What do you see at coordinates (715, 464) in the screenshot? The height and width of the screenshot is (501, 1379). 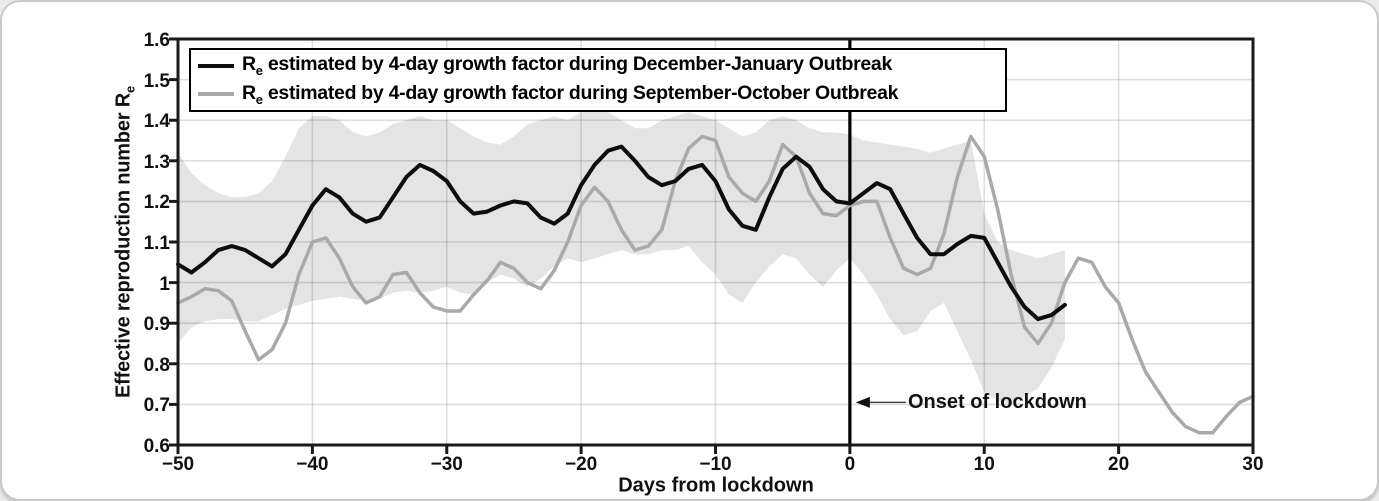 I see `x-tick-label: −10` at bounding box center [715, 464].